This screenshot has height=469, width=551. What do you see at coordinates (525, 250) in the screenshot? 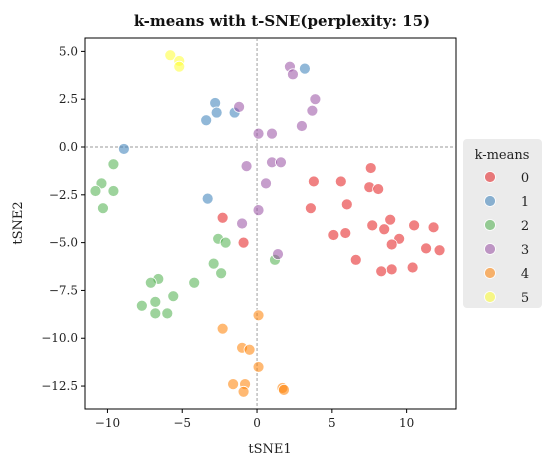
I see `legend-label-3: 3` at bounding box center [525, 250].